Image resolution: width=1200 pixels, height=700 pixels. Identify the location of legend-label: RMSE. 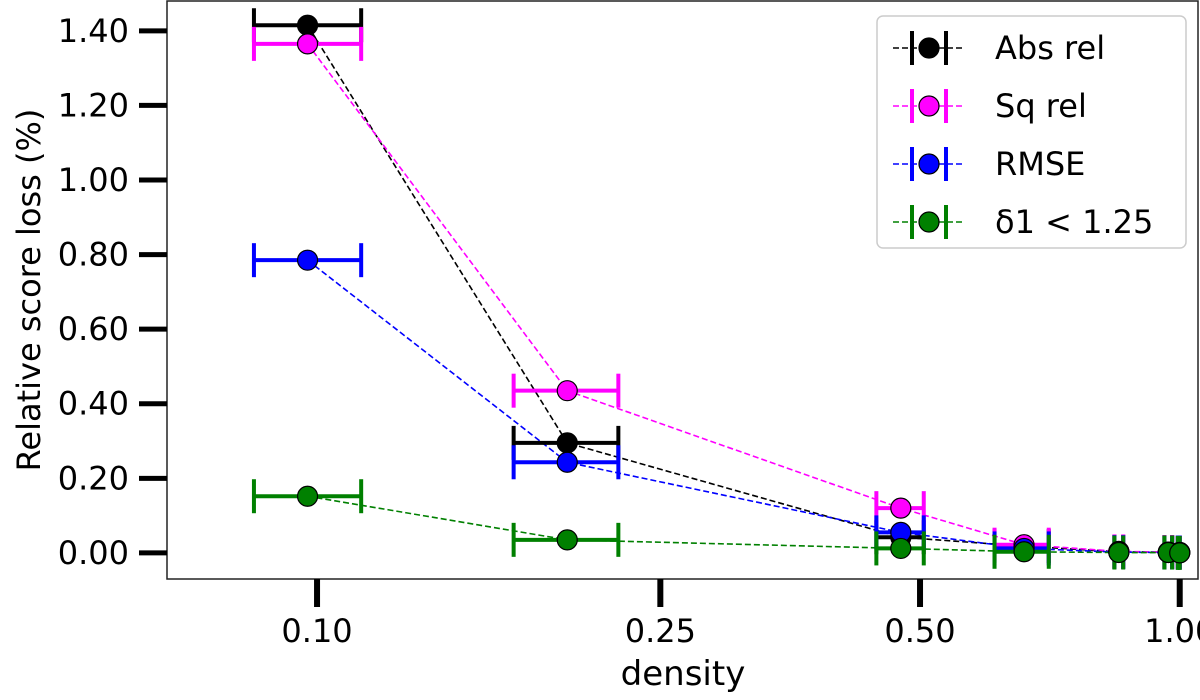
(1040, 164).